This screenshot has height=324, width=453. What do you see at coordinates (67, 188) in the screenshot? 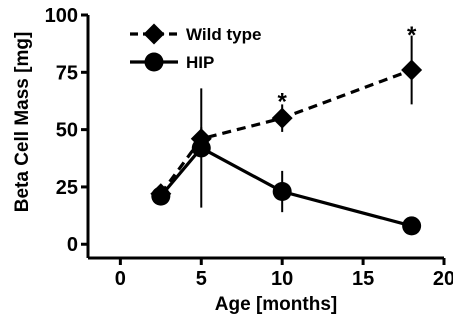
I see `y-tick-label: 25` at bounding box center [67, 188].